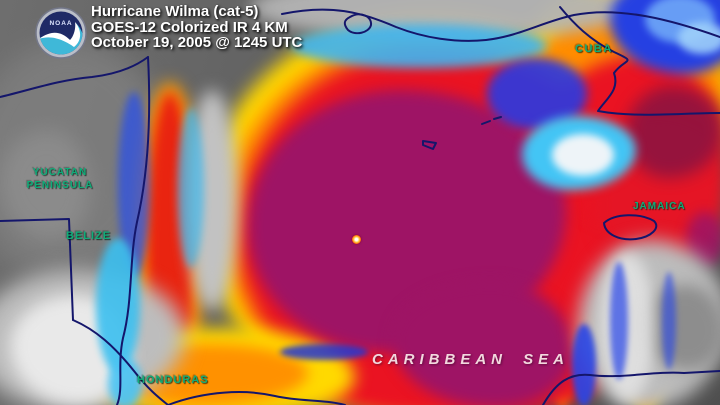 The height and width of the screenshot is (405, 720). What do you see at coordinates (429, 145) in the screenshot?
I see `grand-cayman-outline` at bounding box center [429, 145].